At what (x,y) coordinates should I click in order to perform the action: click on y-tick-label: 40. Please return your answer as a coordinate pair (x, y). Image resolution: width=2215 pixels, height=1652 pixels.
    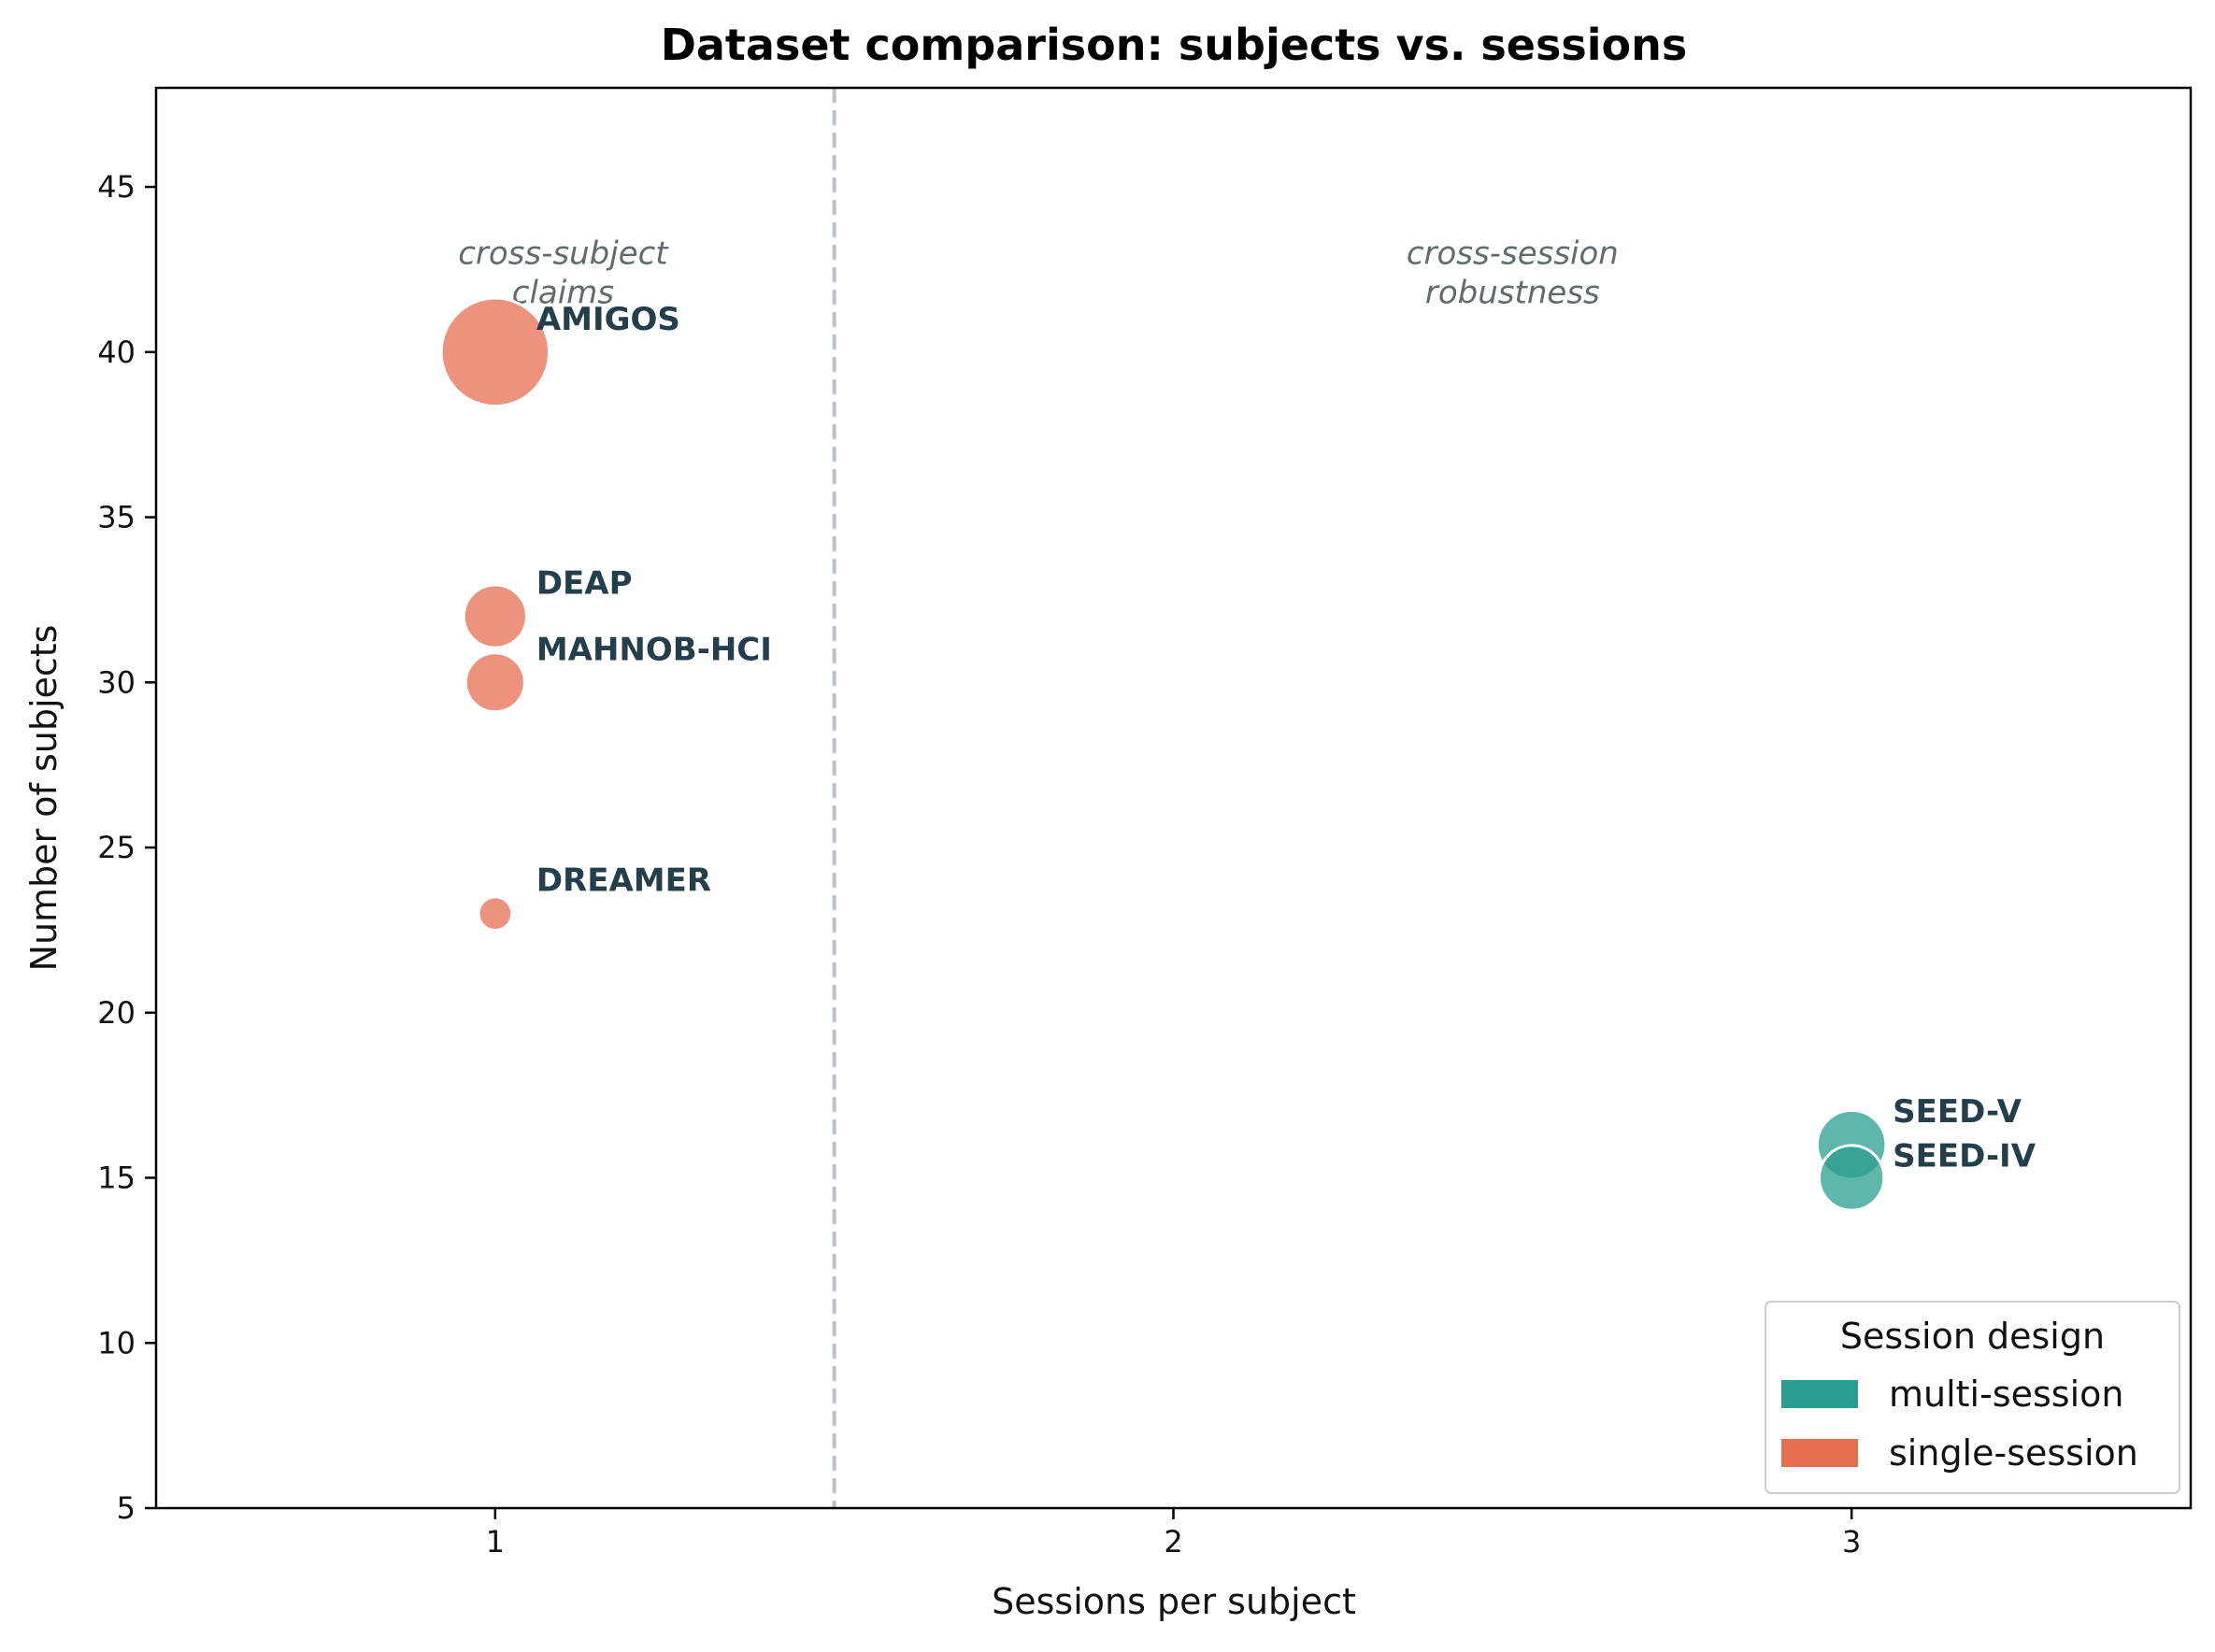
    Looking at the image, I should click on (116, 352).